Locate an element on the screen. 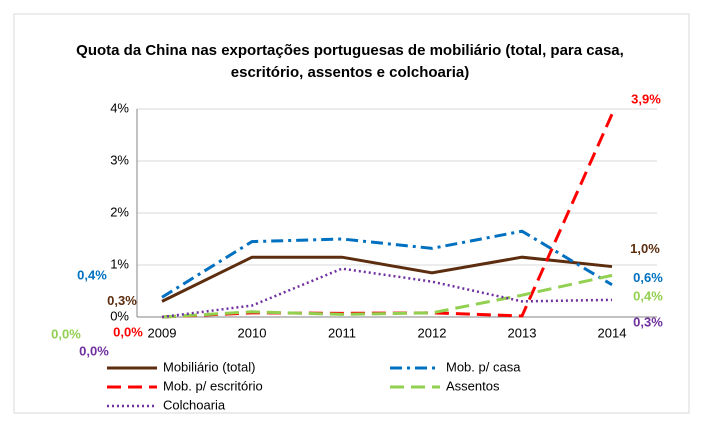 The height and width of the screenshot is (424, 705). x-tick-label: 2010 is located at coordinates (252, 332).